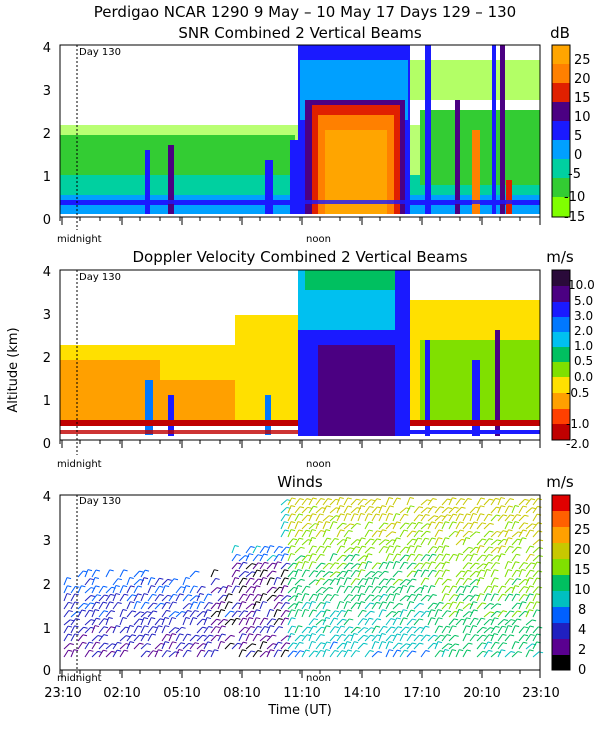 Image resolution: width=600 pixels, height=750 pixels. What do you see at coordinates (581, 285) in the screenshot?
I see `doppler-colorbar-label: 10.0` at bounding box center [581, 285].